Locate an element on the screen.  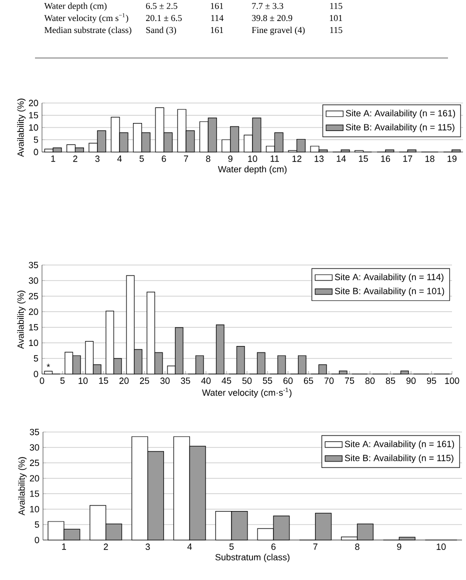
text: 114 is located at coordinates (217, 18).